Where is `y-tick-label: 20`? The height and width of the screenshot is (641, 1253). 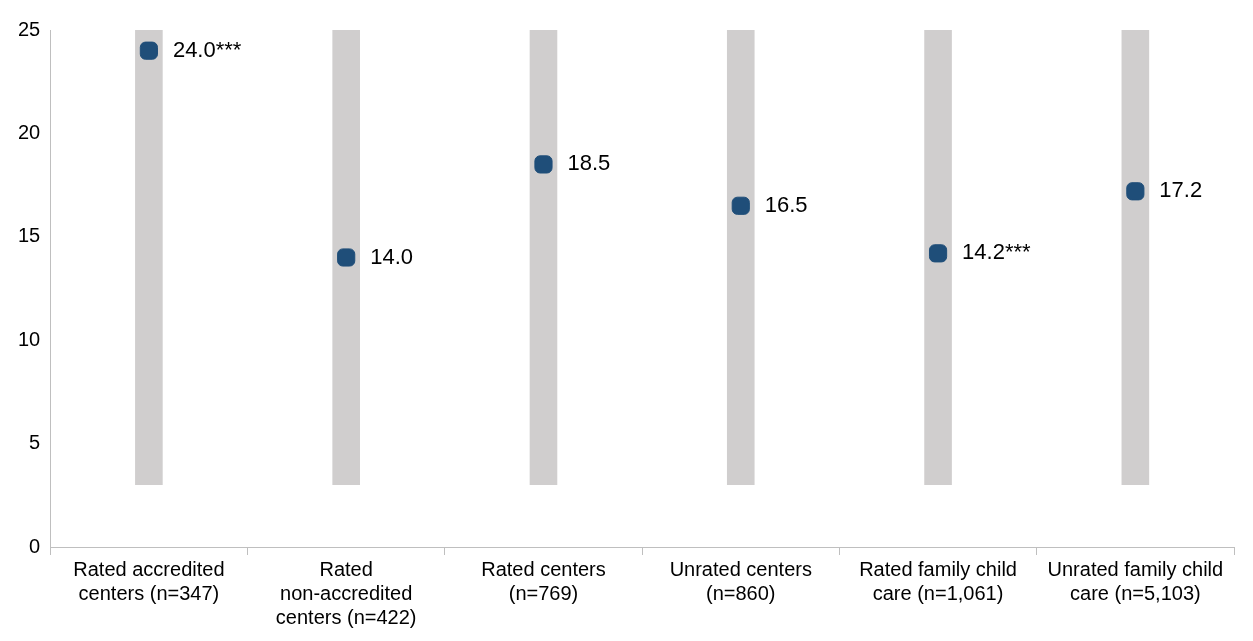 y-tick-label: 20 is located at coordinates (29, 131).